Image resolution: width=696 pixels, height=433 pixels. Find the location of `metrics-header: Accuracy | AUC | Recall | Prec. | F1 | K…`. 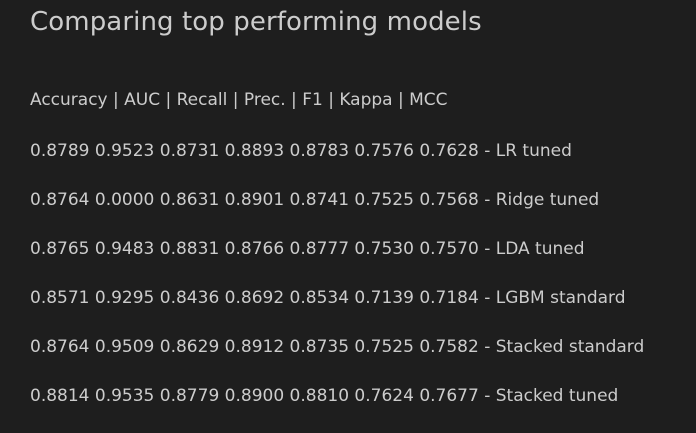

metrics-header: Accuracy | AUC | Recall | Prec. | F1 | K… is located at coordinates (239, 100).